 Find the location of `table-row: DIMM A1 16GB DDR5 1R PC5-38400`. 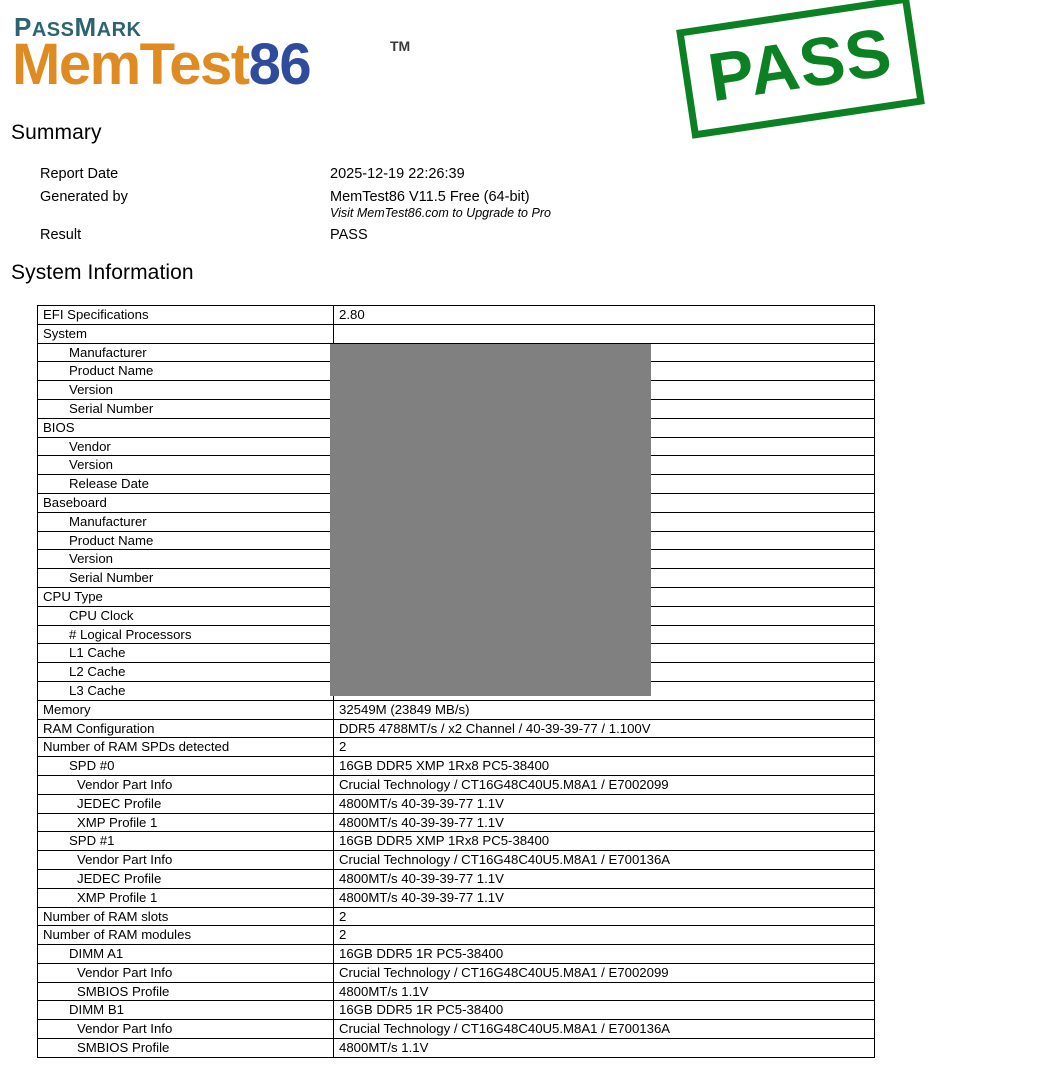

table-row: DIMM A1 16GB DDR5 1R PC5-38400 is located at coordinates (456, 954).